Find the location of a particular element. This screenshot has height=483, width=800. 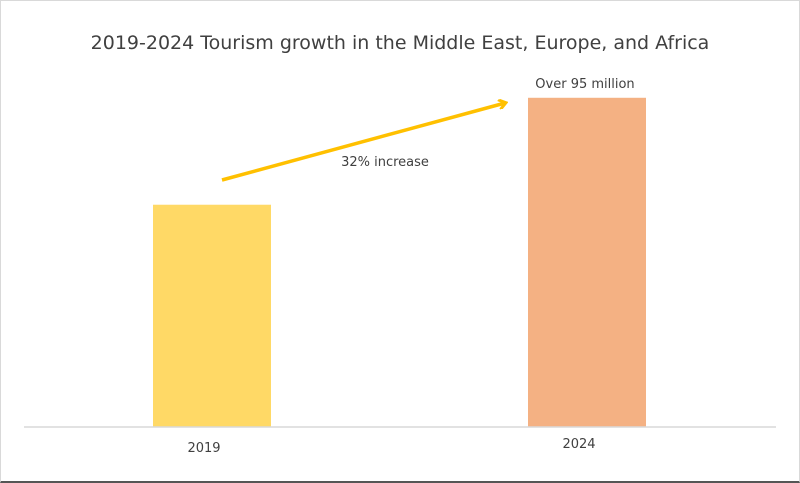

bar-2024 is located at coordinates (587, 262).